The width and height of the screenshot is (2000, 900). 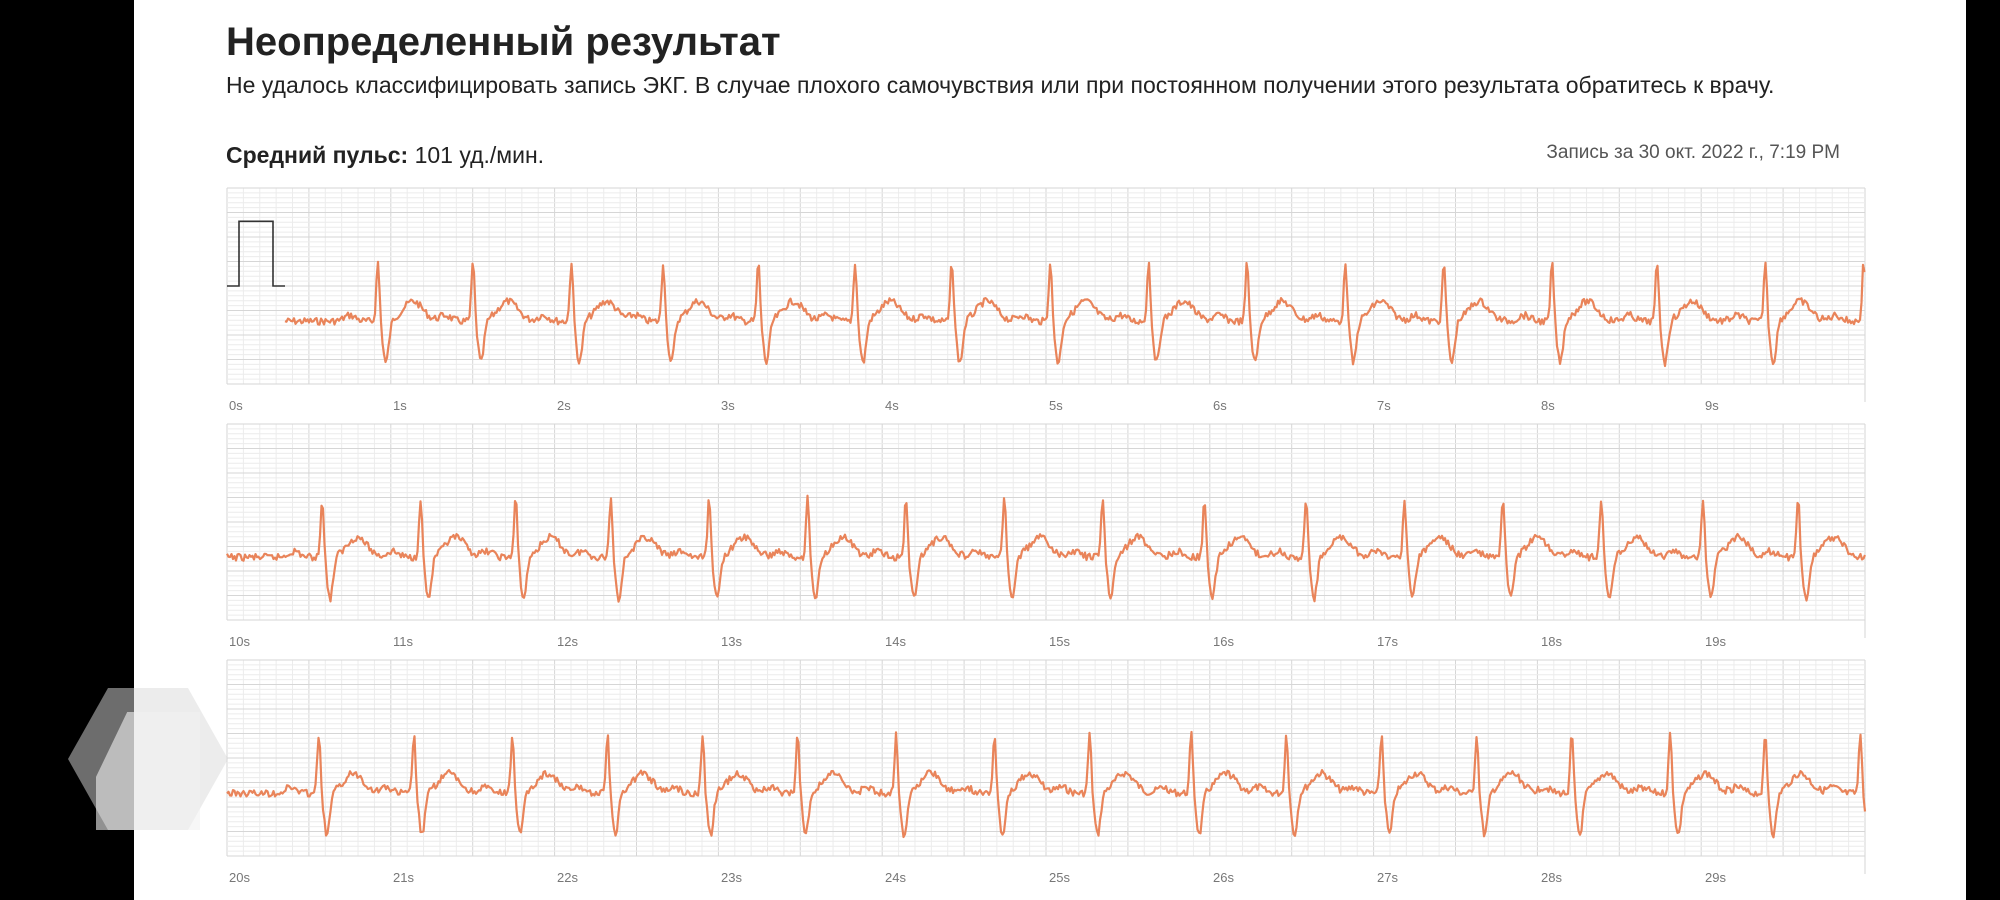 I want to click on time-tick-label: 15s, so click(x=1059, y=641).